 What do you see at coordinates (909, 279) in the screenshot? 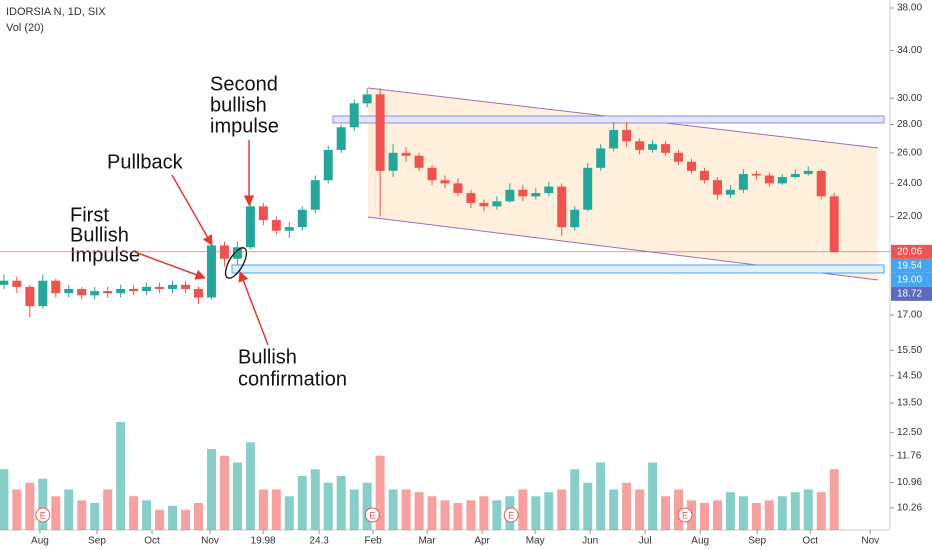
I see `price-tag-label: 19.00` at bounding box center [909, 279].